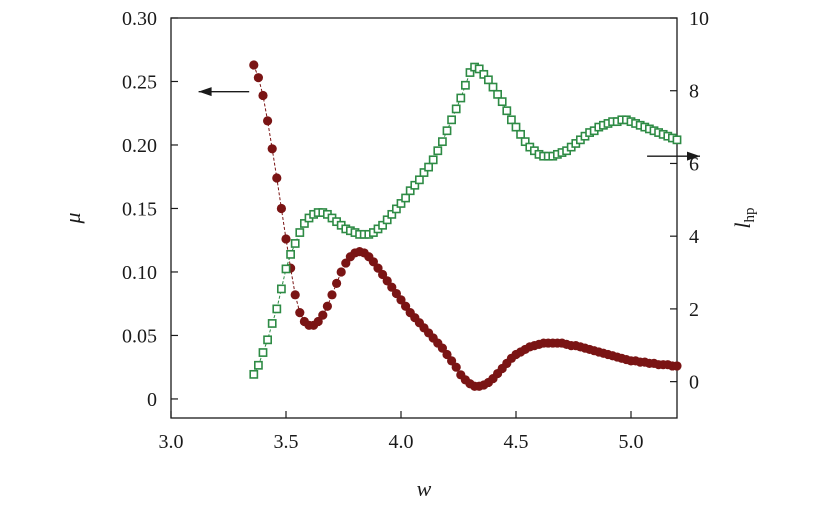 The width and height of the screenshot is (834, 514). I want to click on x-tick-label: 5.0, so click(631, 442).